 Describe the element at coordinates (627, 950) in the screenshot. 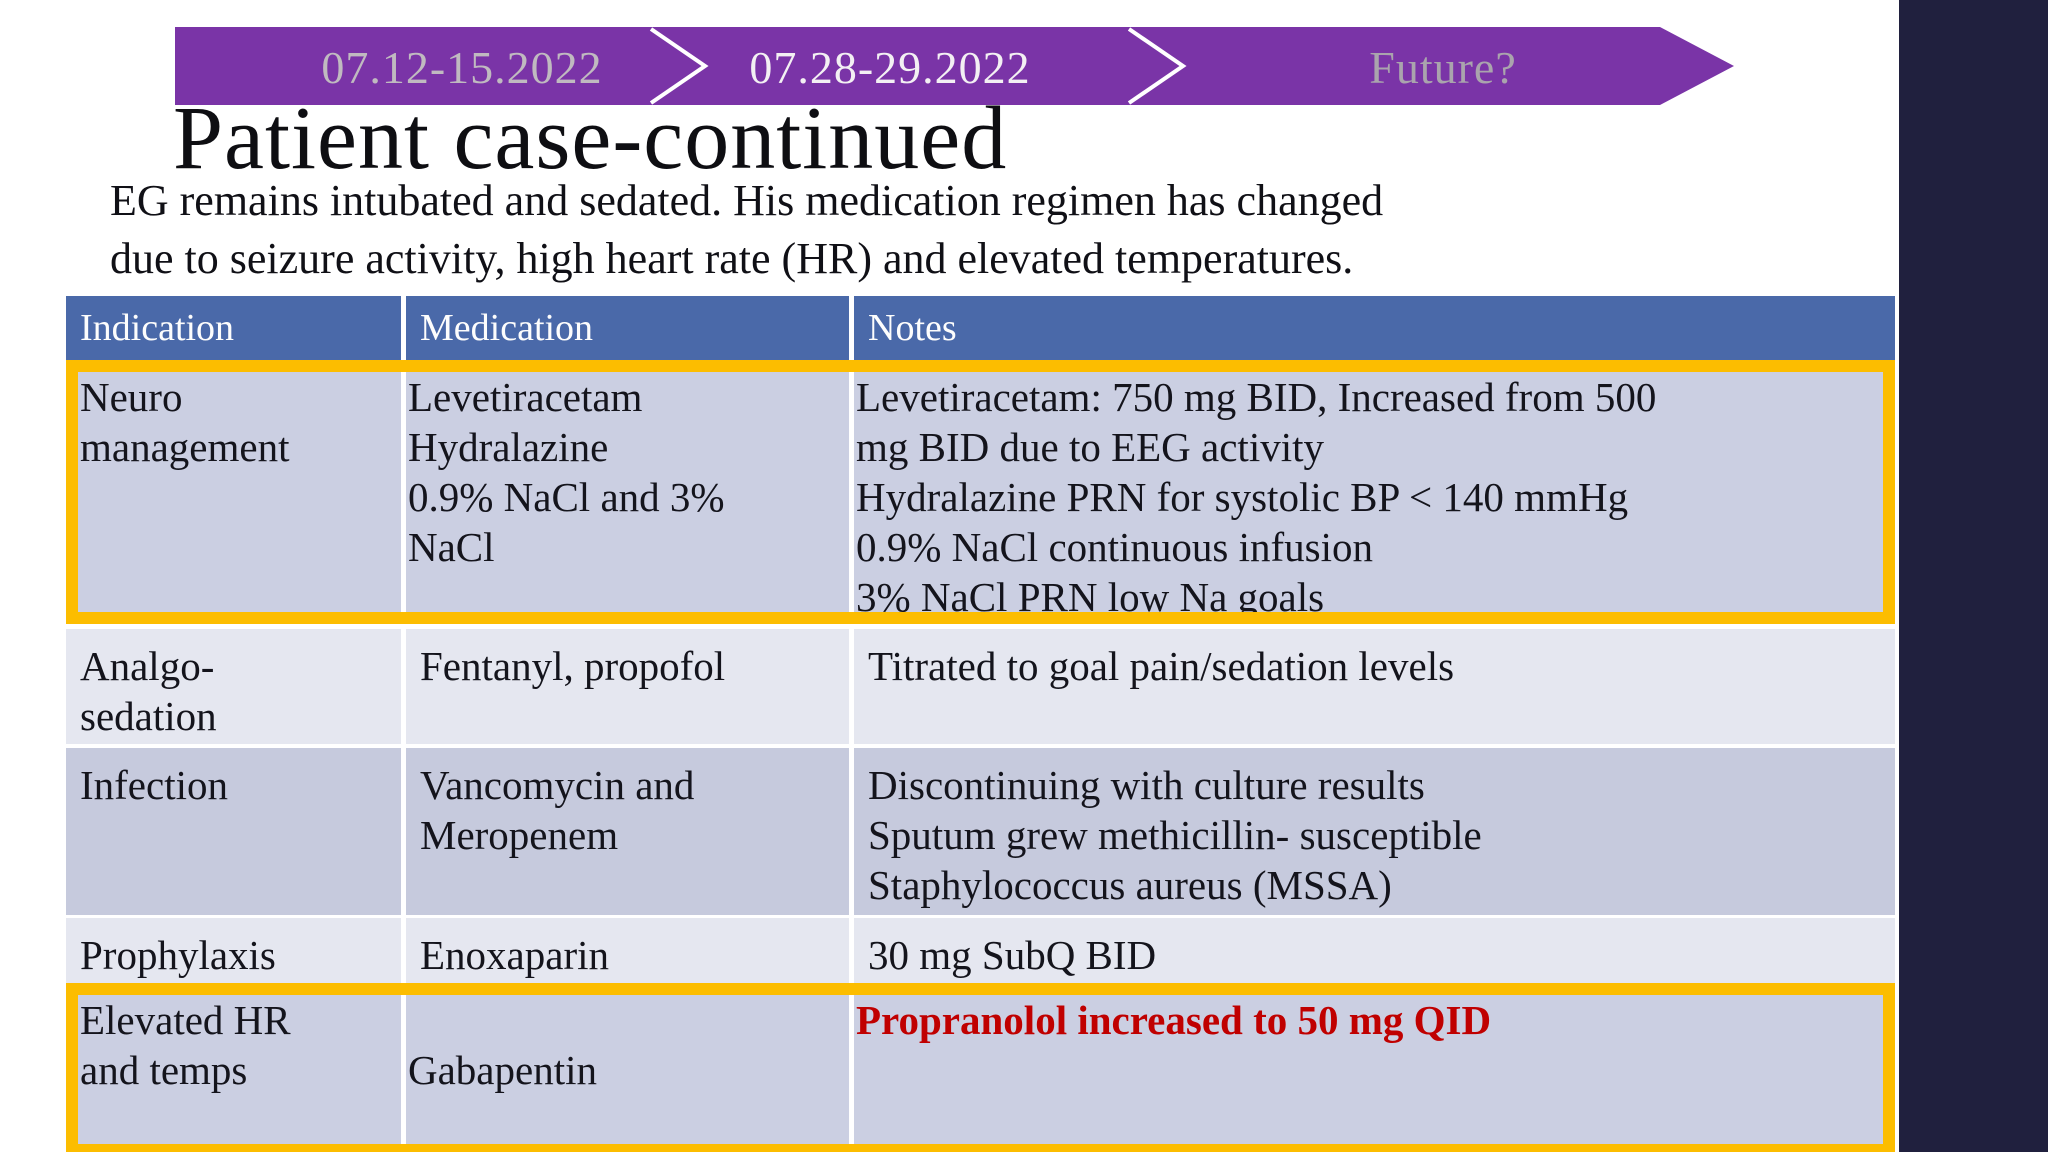

I see `cell-medication: Enoxaparin` at that location.